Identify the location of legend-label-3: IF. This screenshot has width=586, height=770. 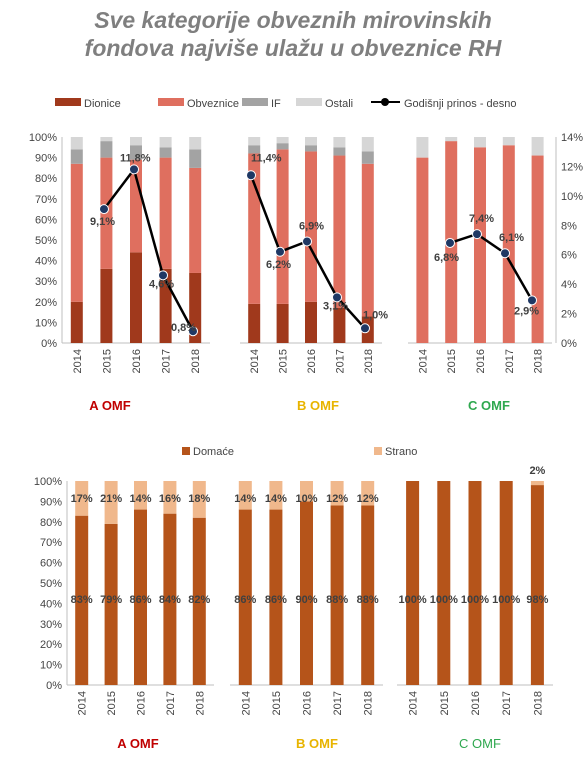
(276, 104).